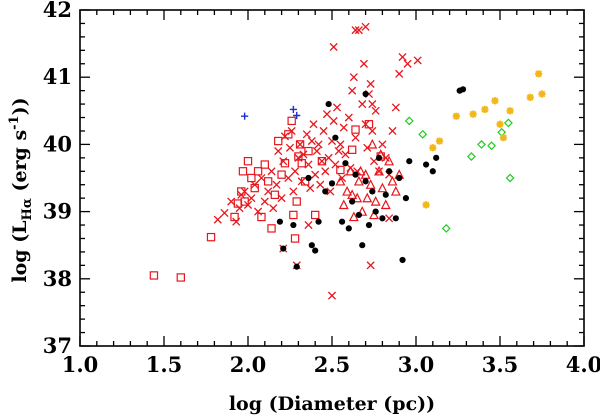 This screenshot has height=418, width=600. I want to click on series-blue-plus, so click(271, 112).